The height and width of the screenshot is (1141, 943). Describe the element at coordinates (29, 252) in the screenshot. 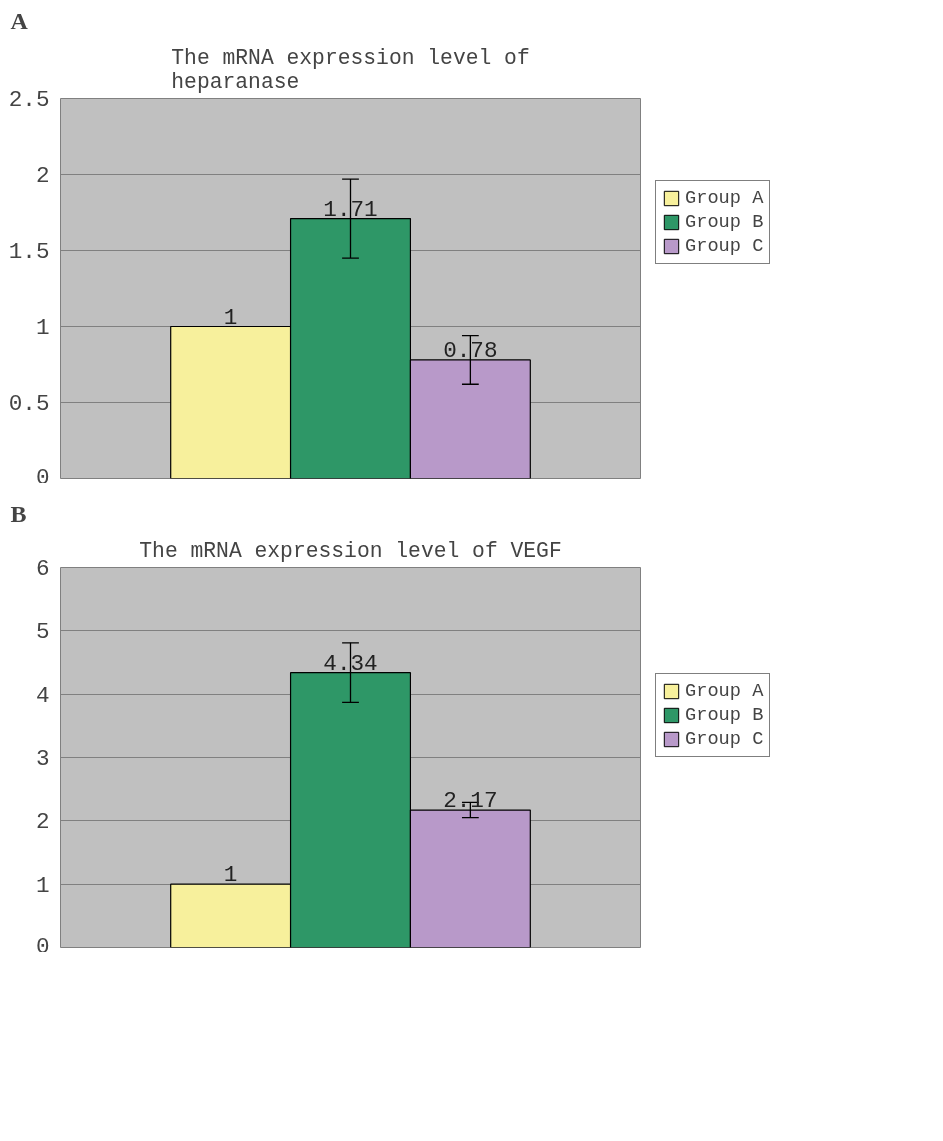

I see `y-tick-label: 1.5` at that location.